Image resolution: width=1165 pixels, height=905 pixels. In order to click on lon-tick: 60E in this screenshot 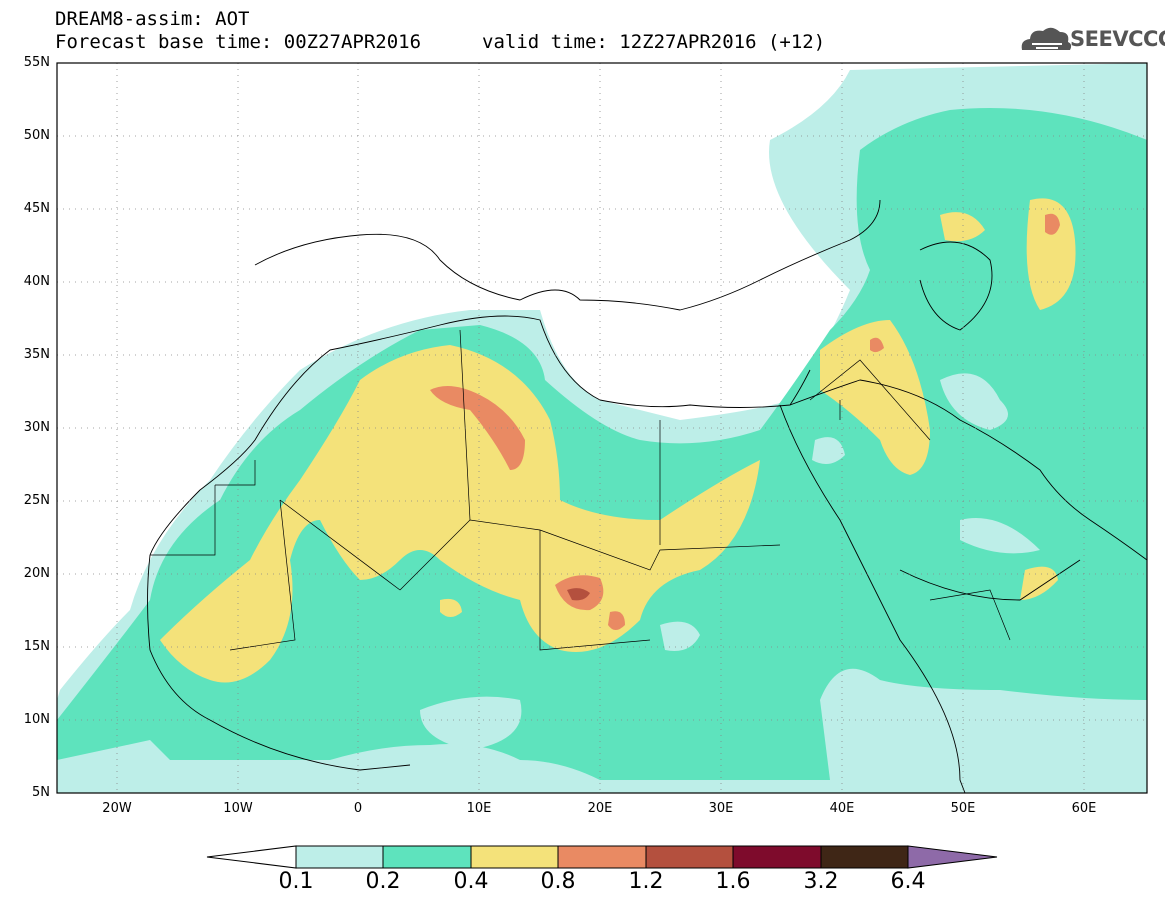, I will do `click(1084, 808)`.